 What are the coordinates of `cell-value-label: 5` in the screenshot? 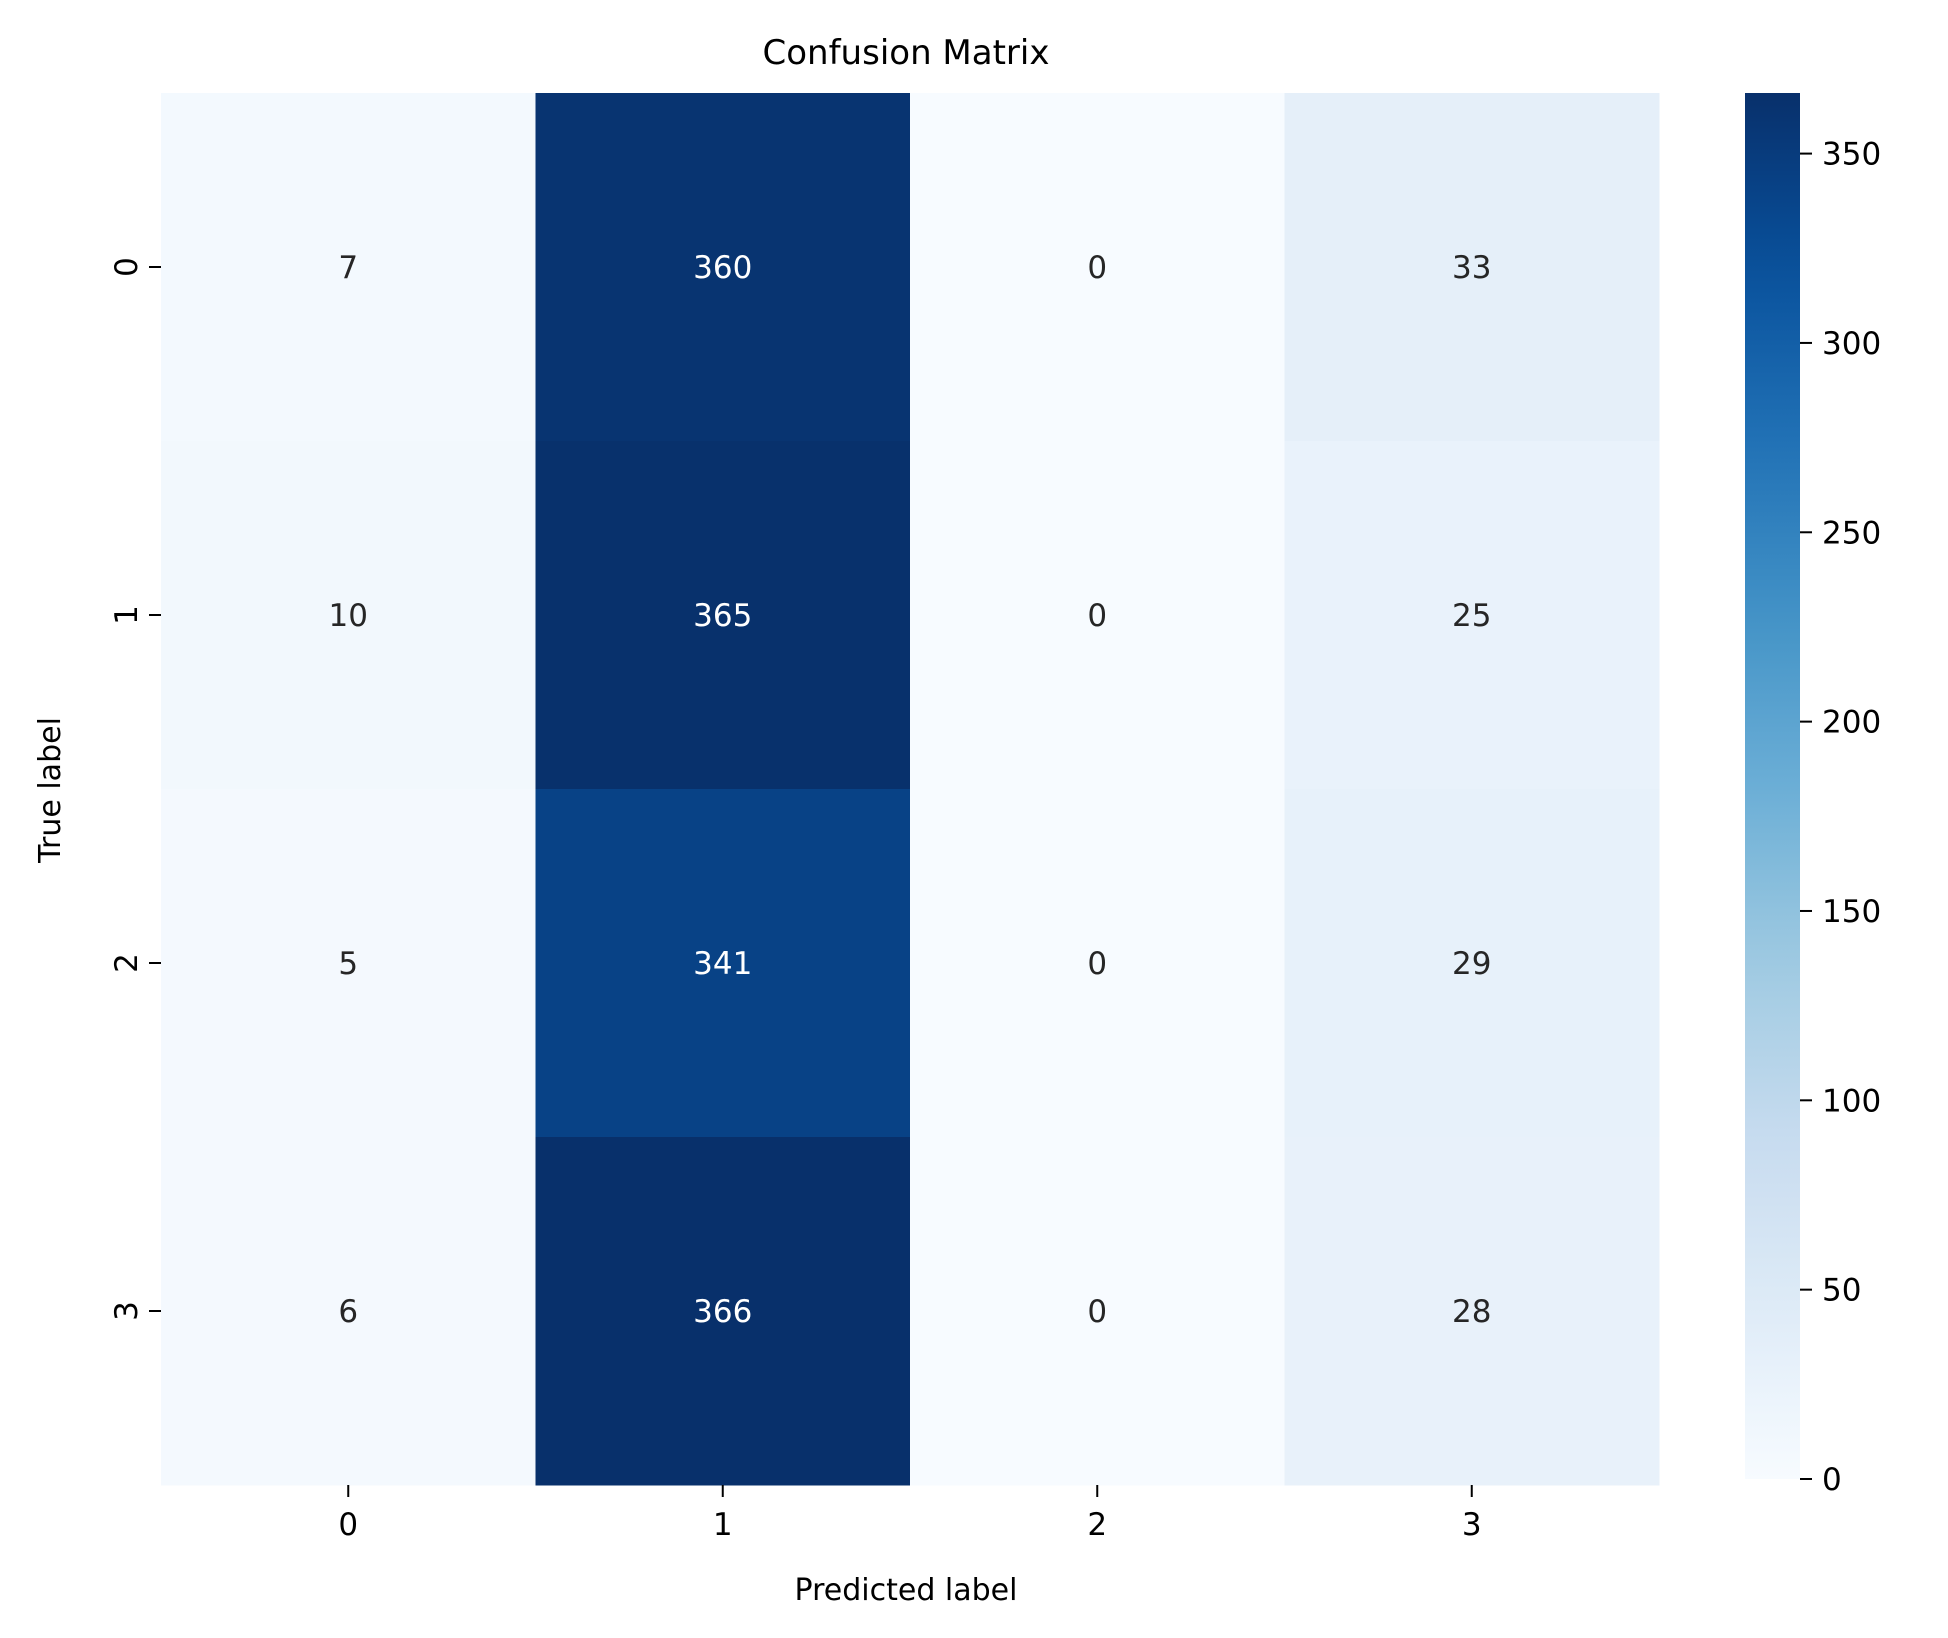 It's located at (348, 964).